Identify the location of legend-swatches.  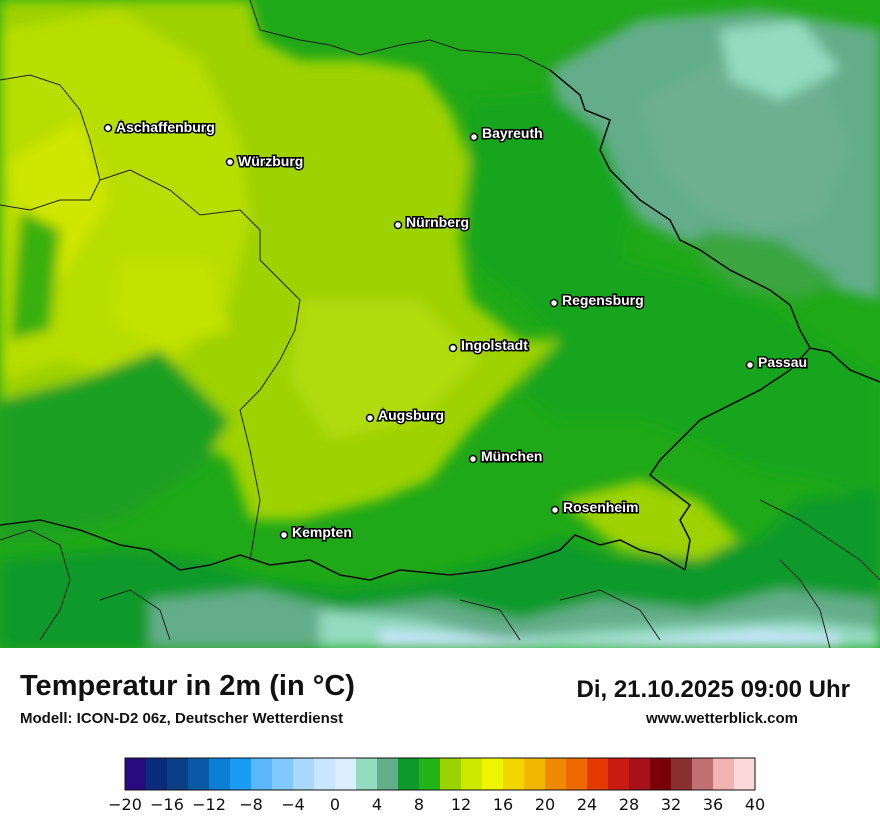
(440, 774).